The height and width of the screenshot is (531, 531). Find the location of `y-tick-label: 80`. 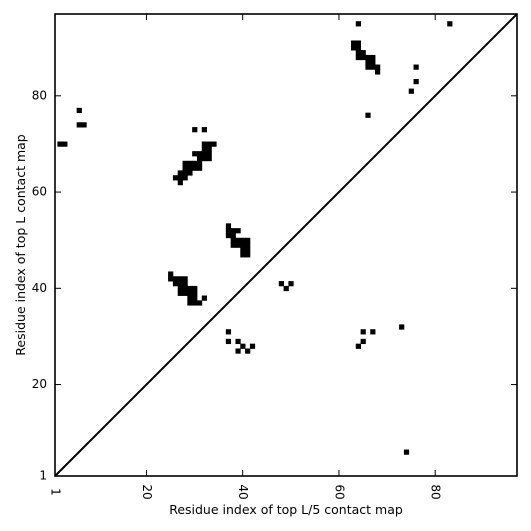

y-tick-label: 80 is located at coordinates (39, 95).